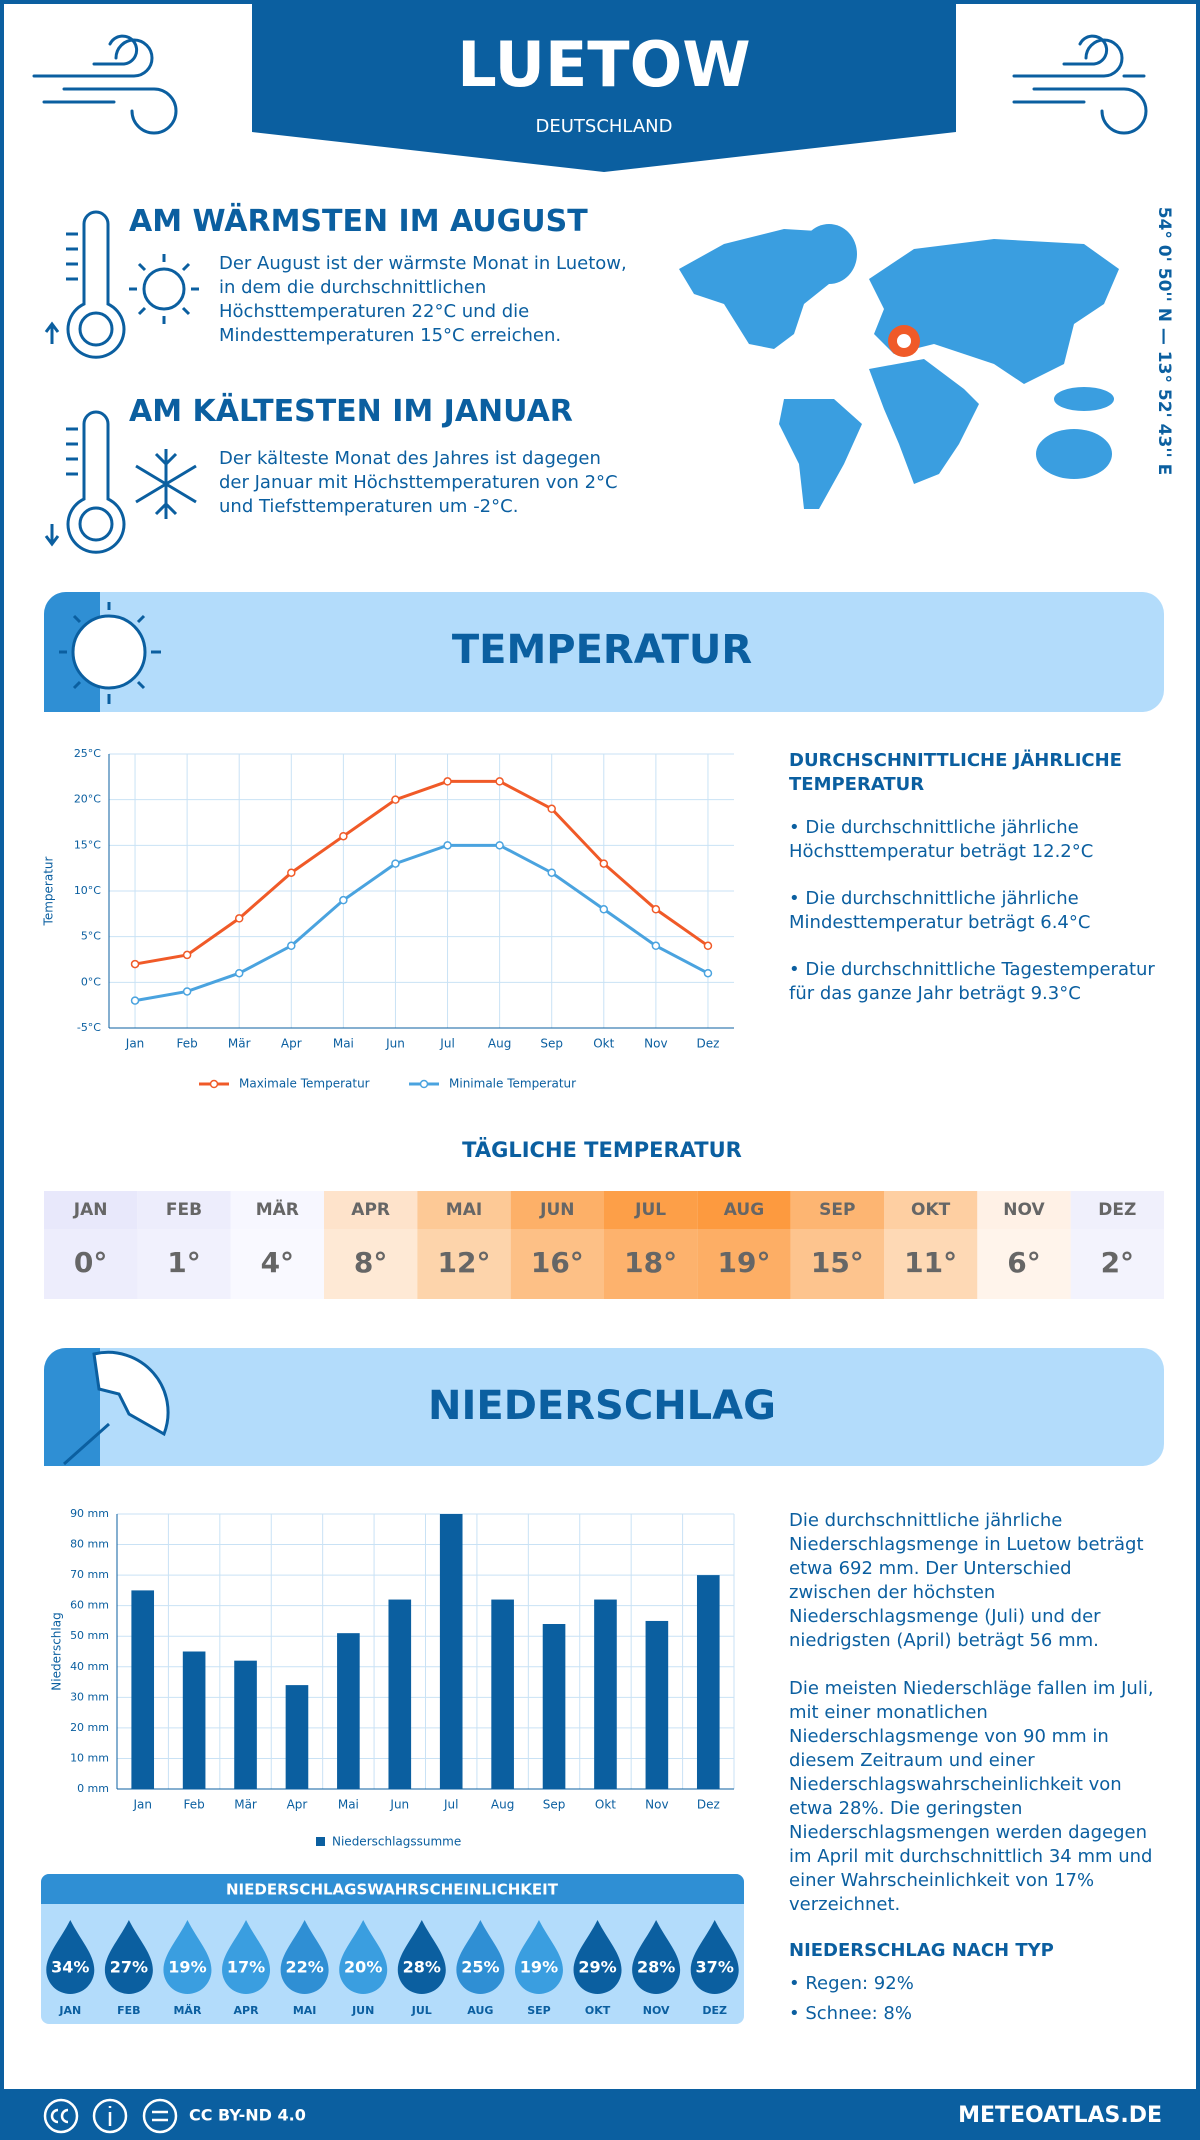  I want to click on y-tick-label: 10°C, so click(87, 890).